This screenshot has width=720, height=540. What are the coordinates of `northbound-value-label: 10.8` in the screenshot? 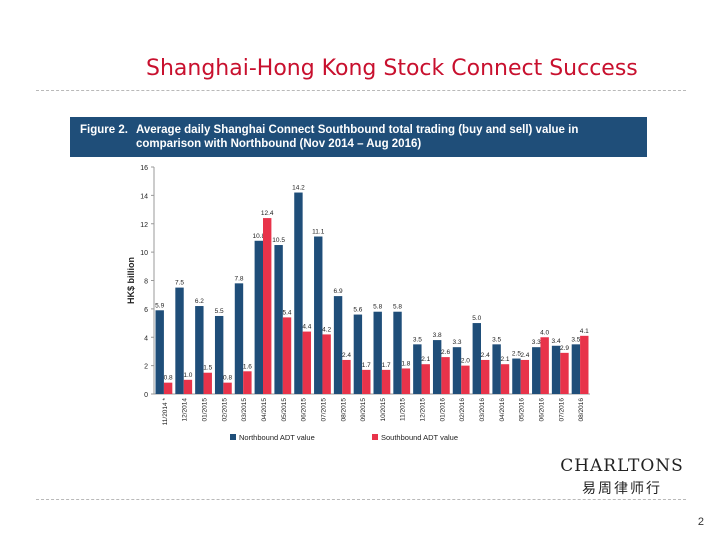 It's located at (258, 236).